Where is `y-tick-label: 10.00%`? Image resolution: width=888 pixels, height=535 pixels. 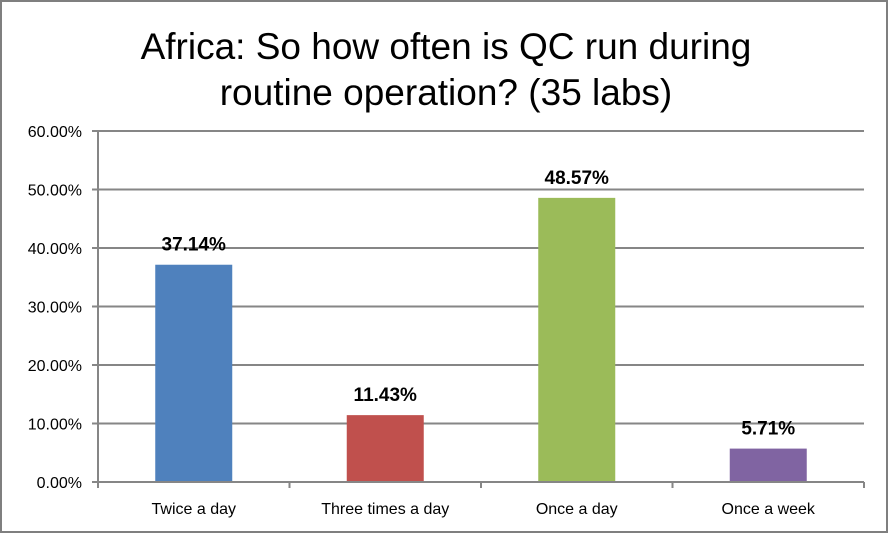 y-tick-label: 10.00% is located at coordinates (55, 425).